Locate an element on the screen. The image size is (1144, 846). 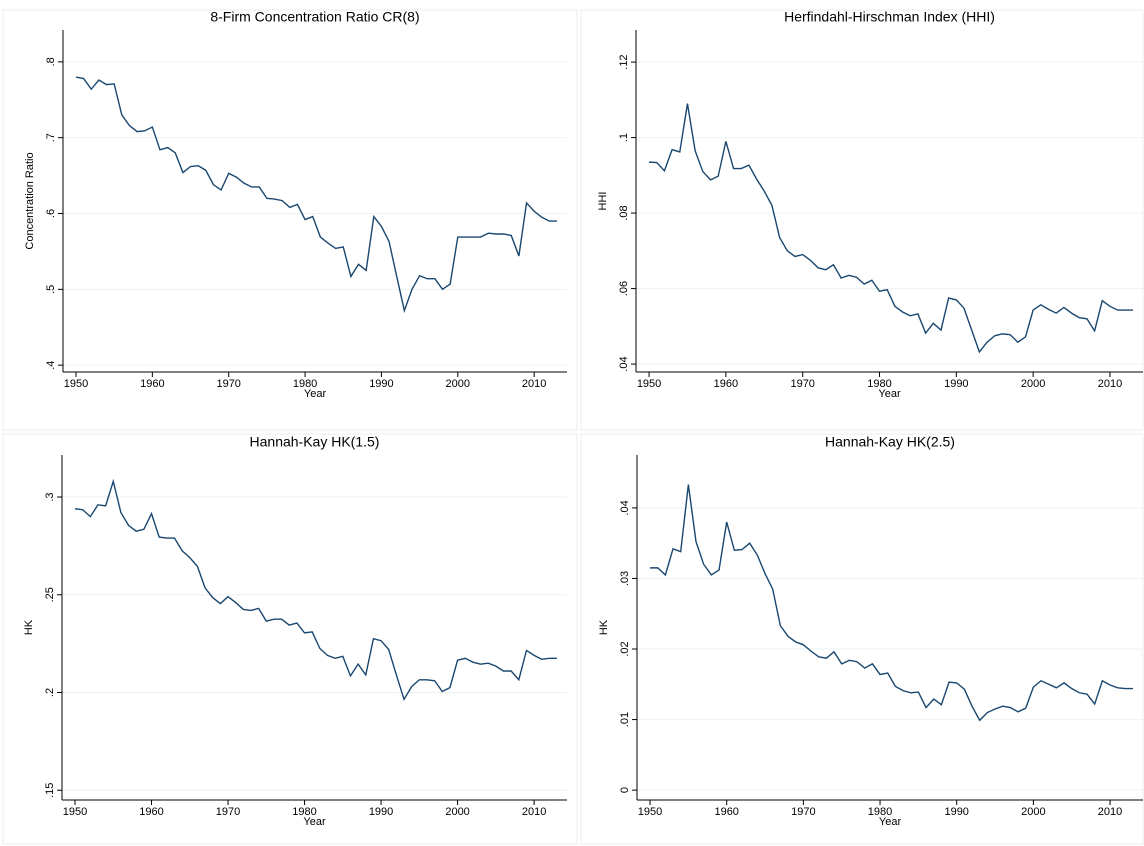
y-tick-label: .01 is located at coordinates (625, 719).